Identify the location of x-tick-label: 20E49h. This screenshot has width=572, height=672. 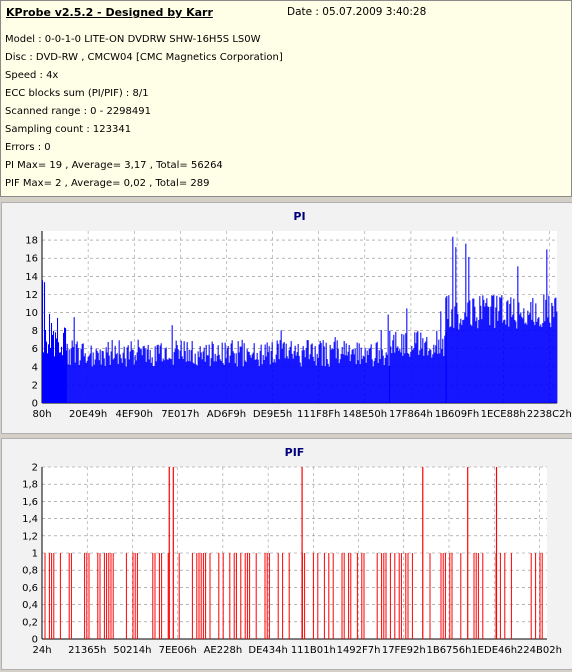
(88, 414).